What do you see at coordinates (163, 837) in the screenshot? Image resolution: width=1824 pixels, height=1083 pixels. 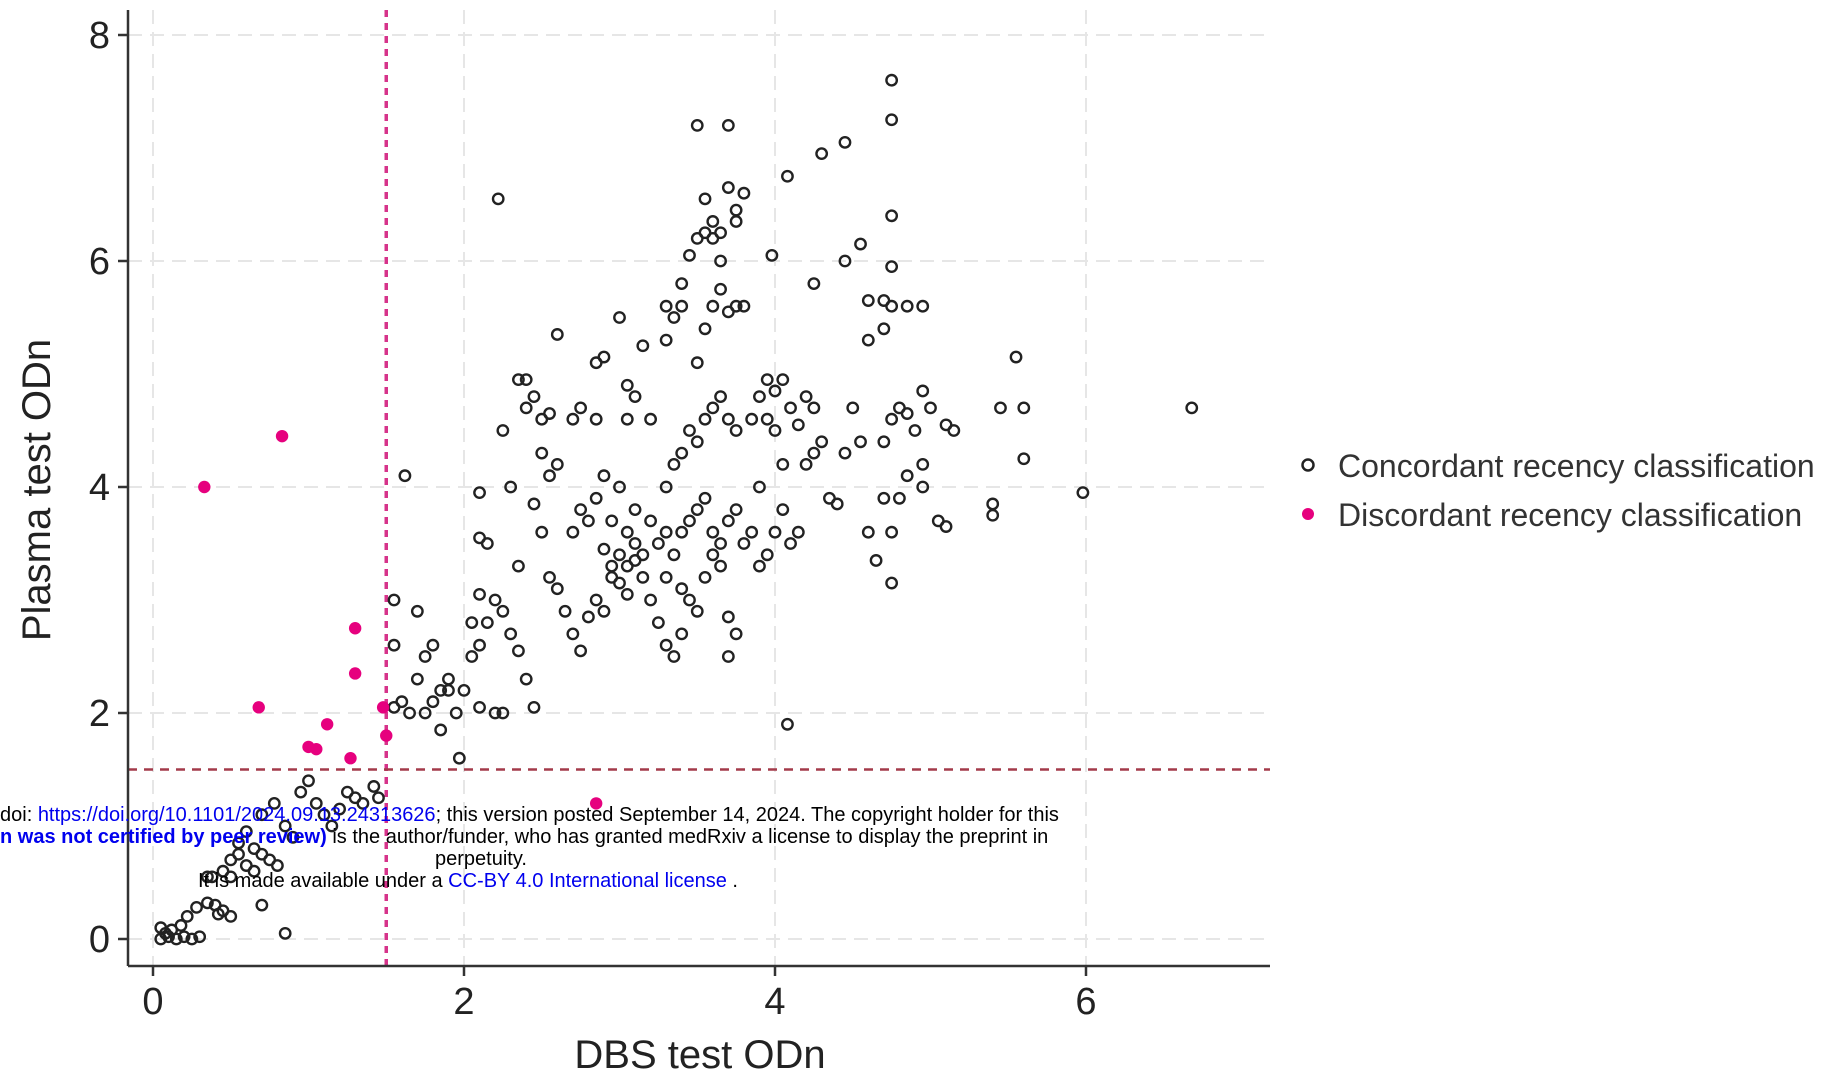 I see `peer-review-link: n was not certified by peer review)` at bounding box center [163, 837].